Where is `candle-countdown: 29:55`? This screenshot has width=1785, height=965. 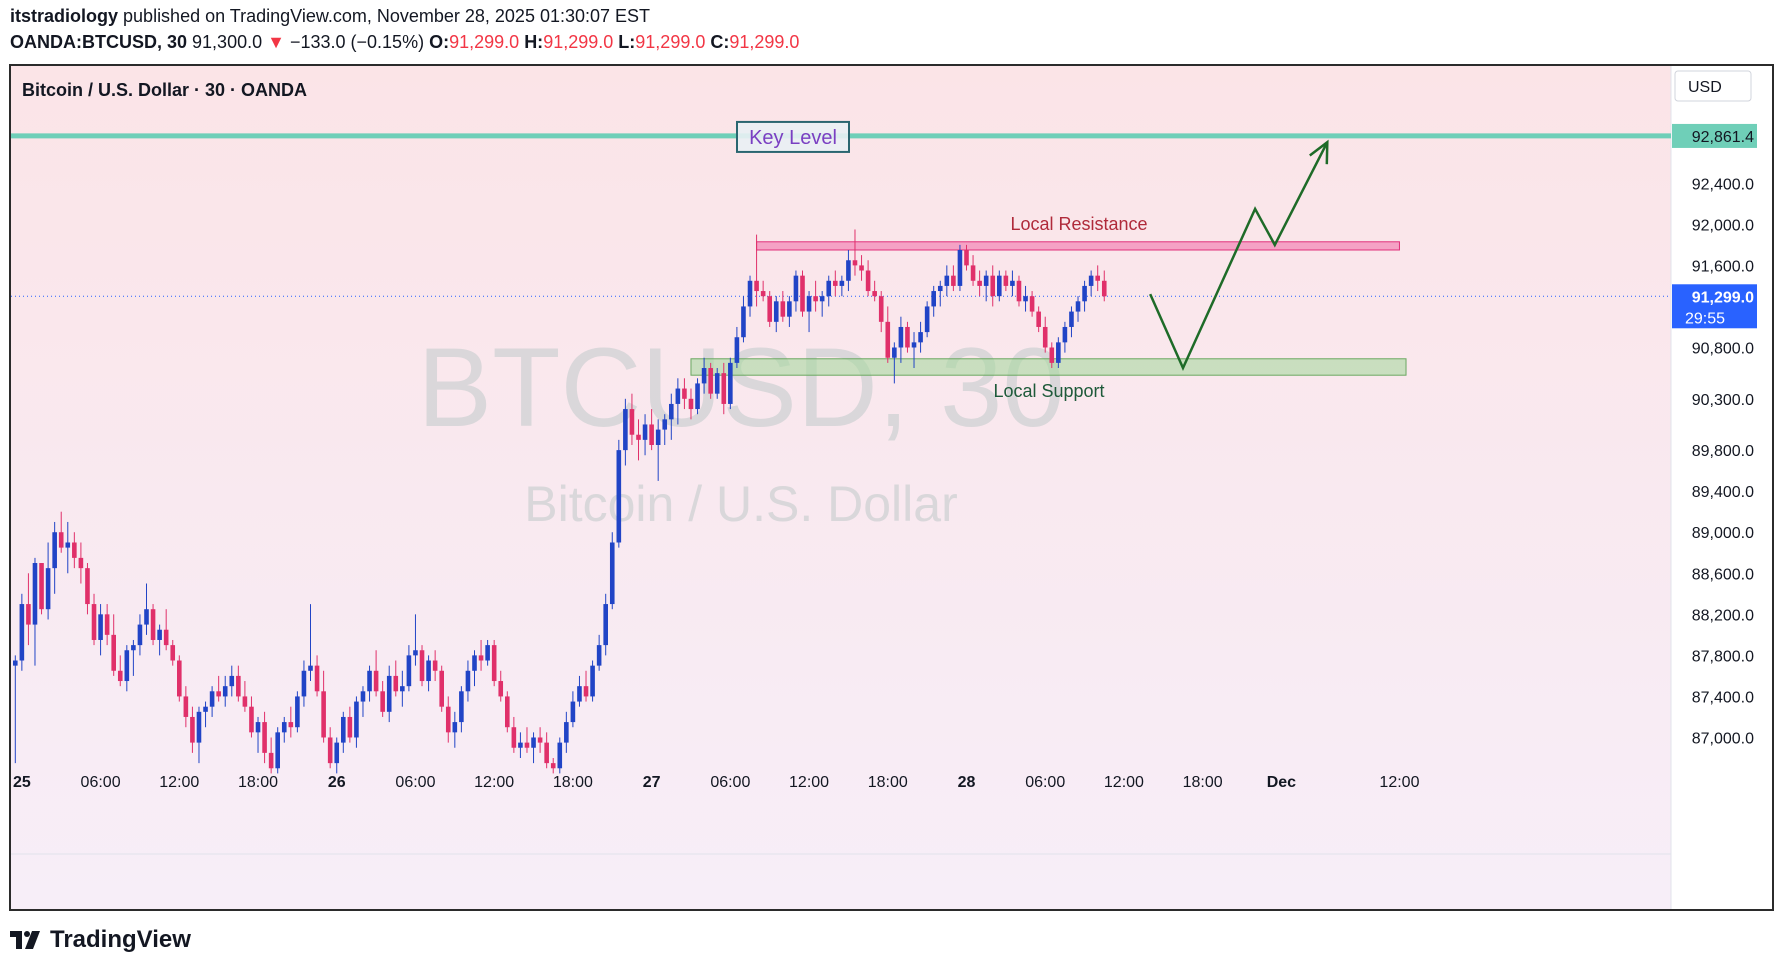
candle-countdown: 29:55 is located at coordinates (1705, 318).